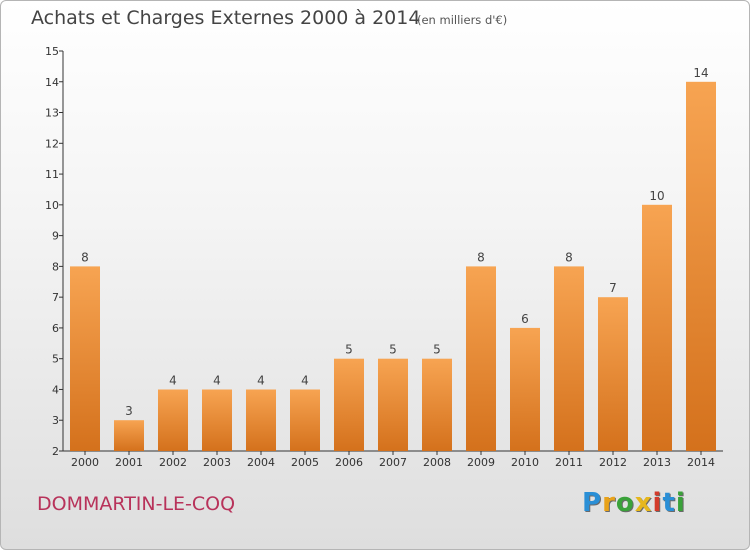 This screenshot has height=550, width=750. Describe the element at coordinates (481, 462) in the screenshot. I see `x-tick-label: 2009` at that location.